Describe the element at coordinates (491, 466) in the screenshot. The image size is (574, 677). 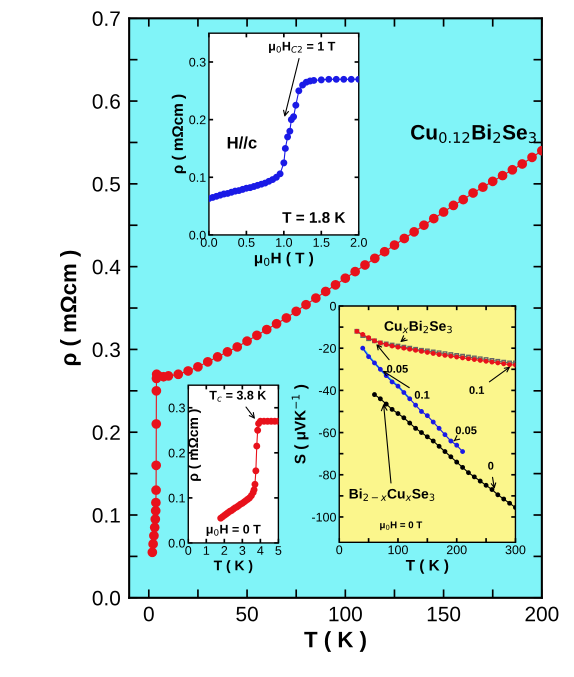
I see `annotation: 0` at that location.